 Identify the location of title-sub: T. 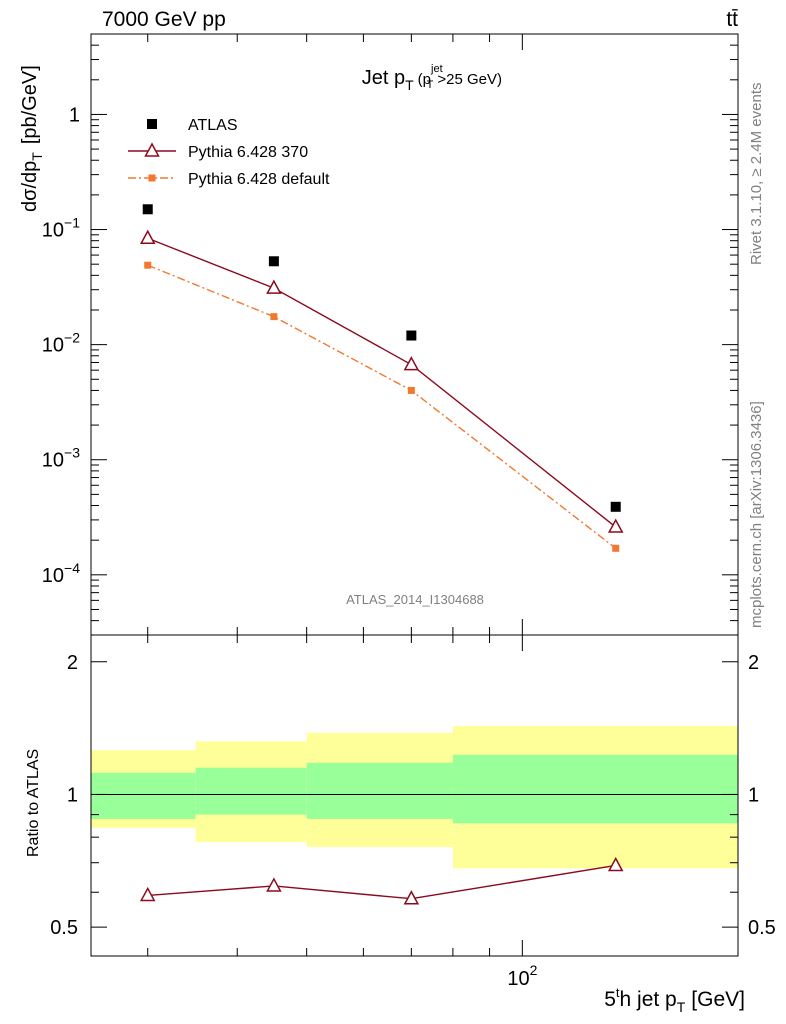
(409, 85).